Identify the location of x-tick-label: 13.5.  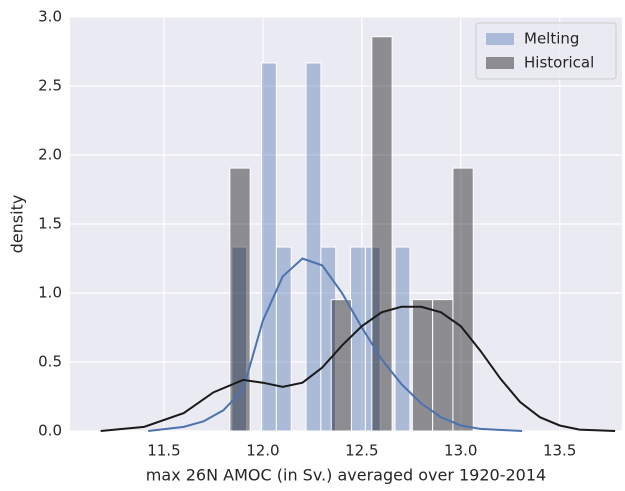
(559, 451).